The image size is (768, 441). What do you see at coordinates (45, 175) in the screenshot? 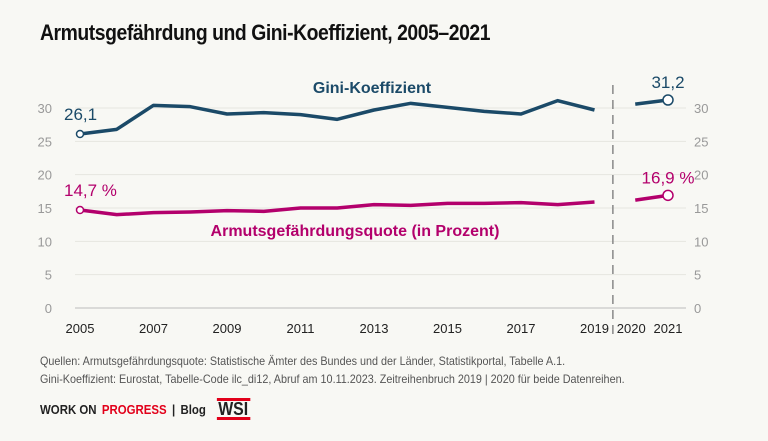
I see `y-tick-label-left: 20` at bounding box center [45, 175].